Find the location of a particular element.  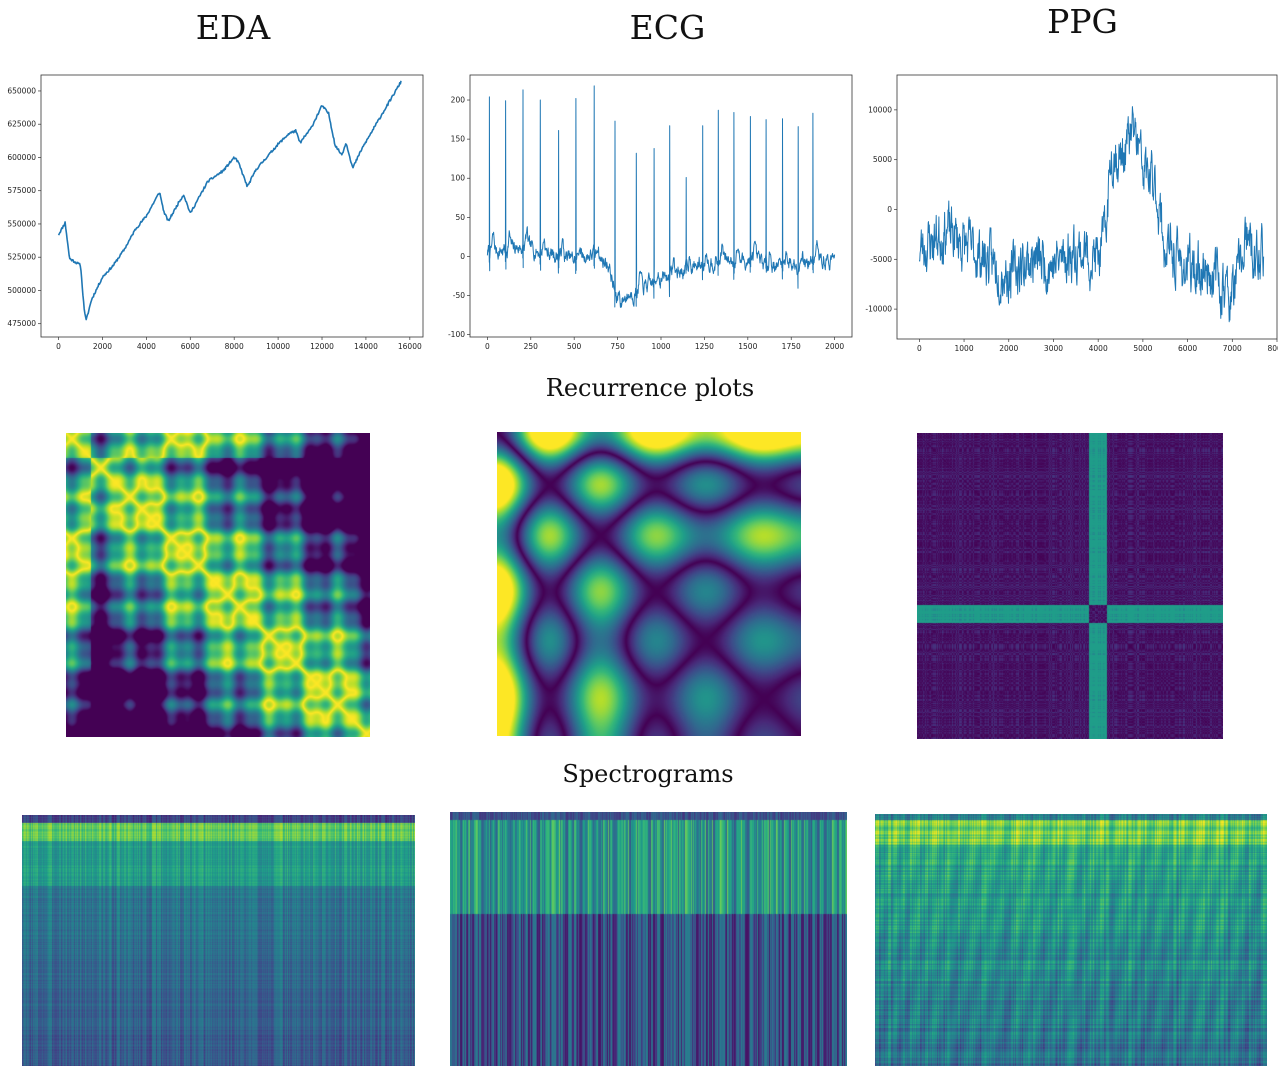

ppg-xtick-label: 8000 is located at coordinates (1272, 348).